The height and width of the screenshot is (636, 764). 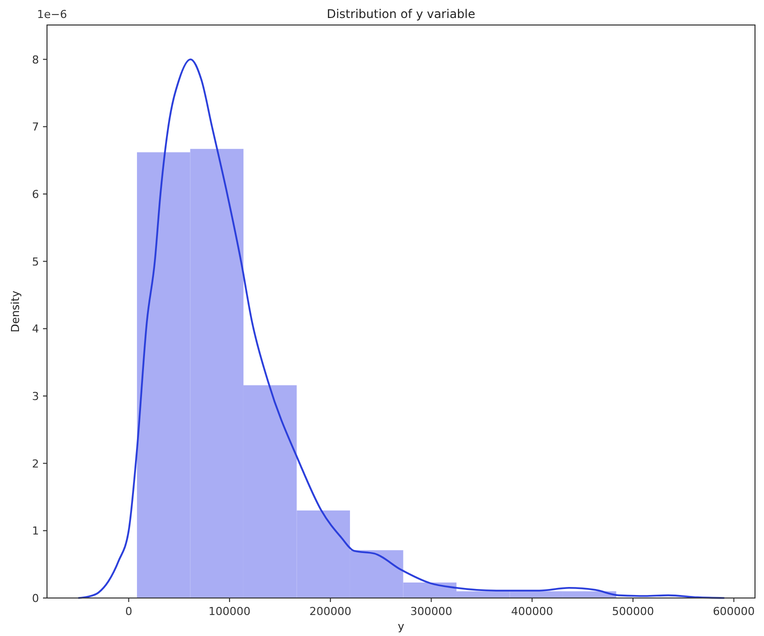 What do you see at coordinates (401, 626) in the screenshot?
I see `x-axis-title: y` at bounding box center [401, 626].